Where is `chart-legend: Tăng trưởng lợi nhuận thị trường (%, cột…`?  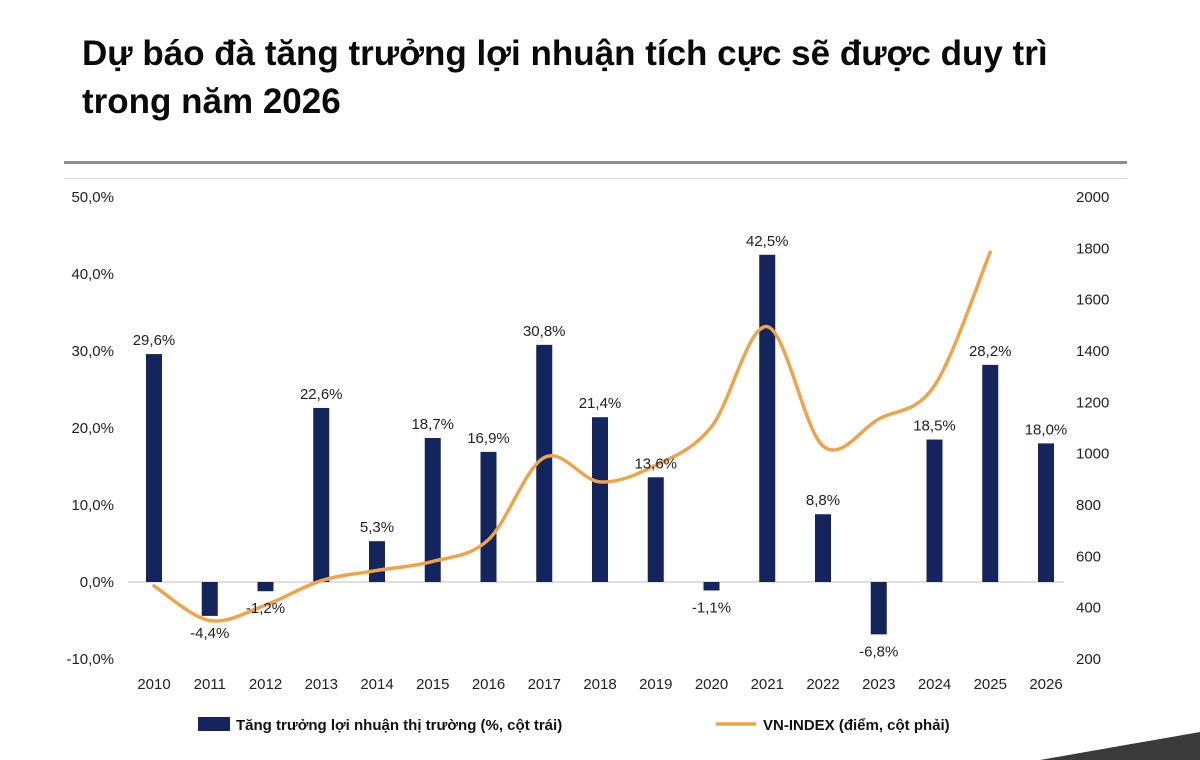
chart-legend: Tăng trưởng lợi nhuận thị trường (%, cột… is located at coordinates (574, 725).